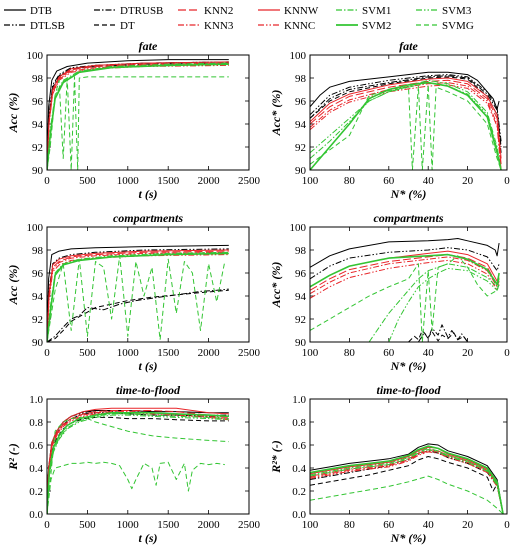 The width and height of the screenshot is (518, 550). I want to click on y-tick-label: 0.6, so click(36, 446).